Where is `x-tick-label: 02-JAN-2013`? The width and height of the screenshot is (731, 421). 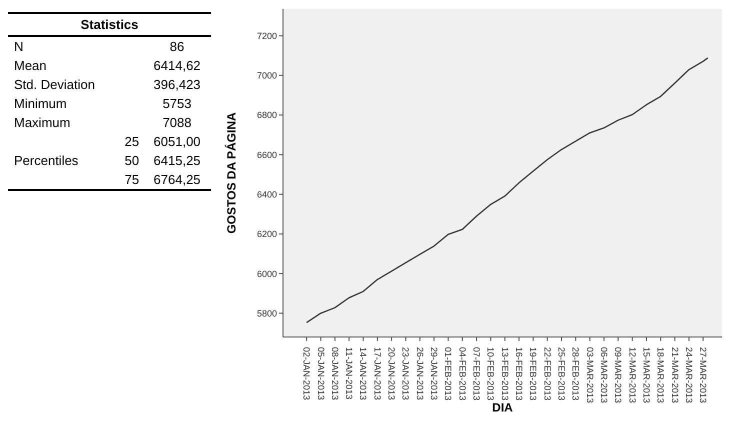 x-tick-label: 02-JAN-2013 is located at coordinates (307, 373).